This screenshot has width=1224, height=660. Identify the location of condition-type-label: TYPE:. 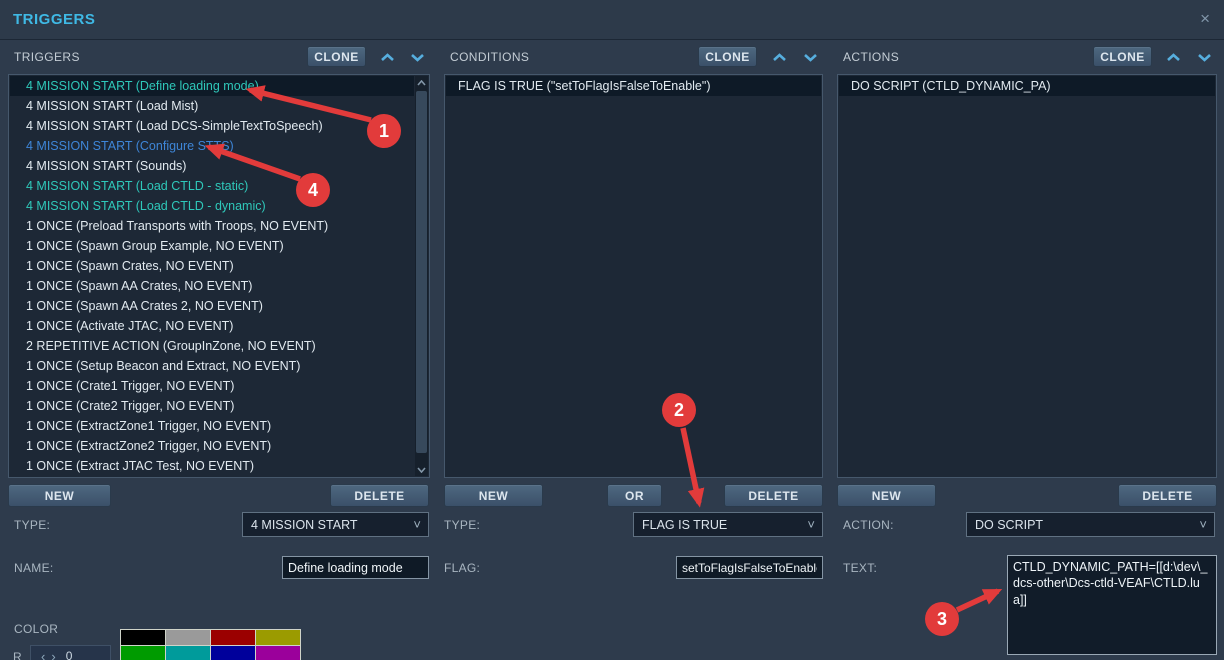
(462, 525).